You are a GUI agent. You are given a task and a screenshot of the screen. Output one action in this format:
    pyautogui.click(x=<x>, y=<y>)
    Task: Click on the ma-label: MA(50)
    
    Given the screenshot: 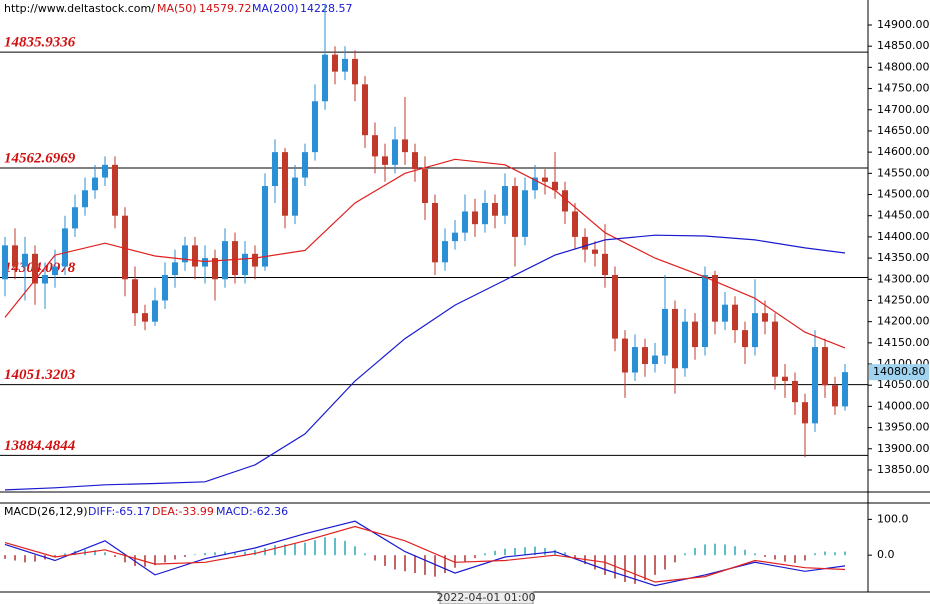 What is the action you would take?
    pyautogui.click(x=177, y=8)
    